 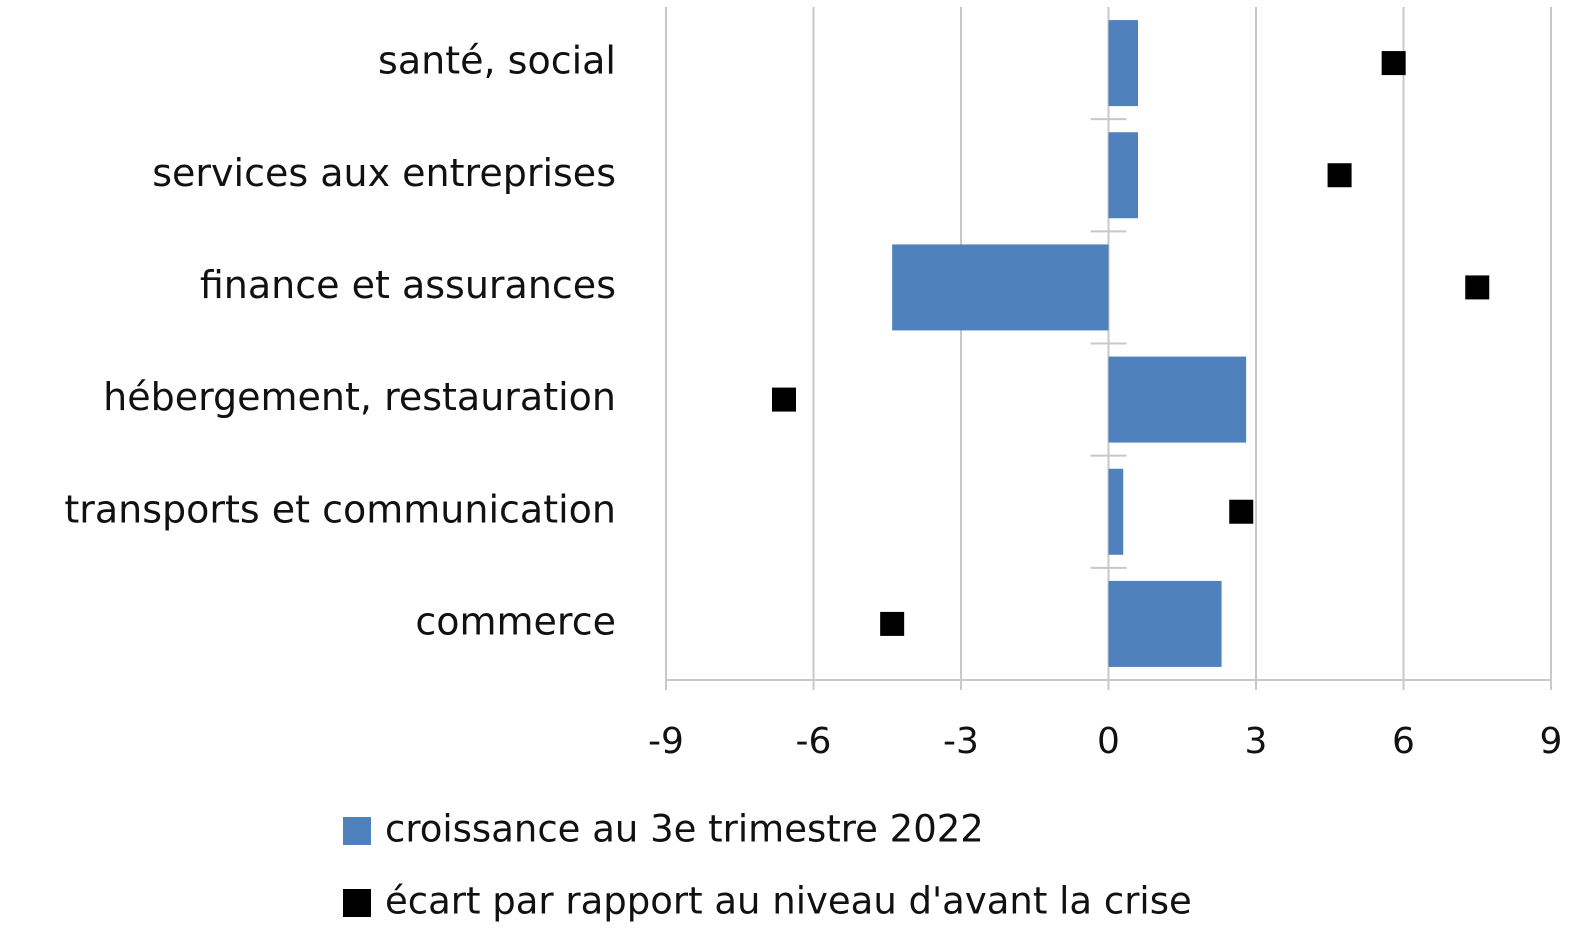 What do you see at coordinates (497, 61) in the screenshot?
I see `y-tick-label: santé, social` at bounding box center [497, 61].